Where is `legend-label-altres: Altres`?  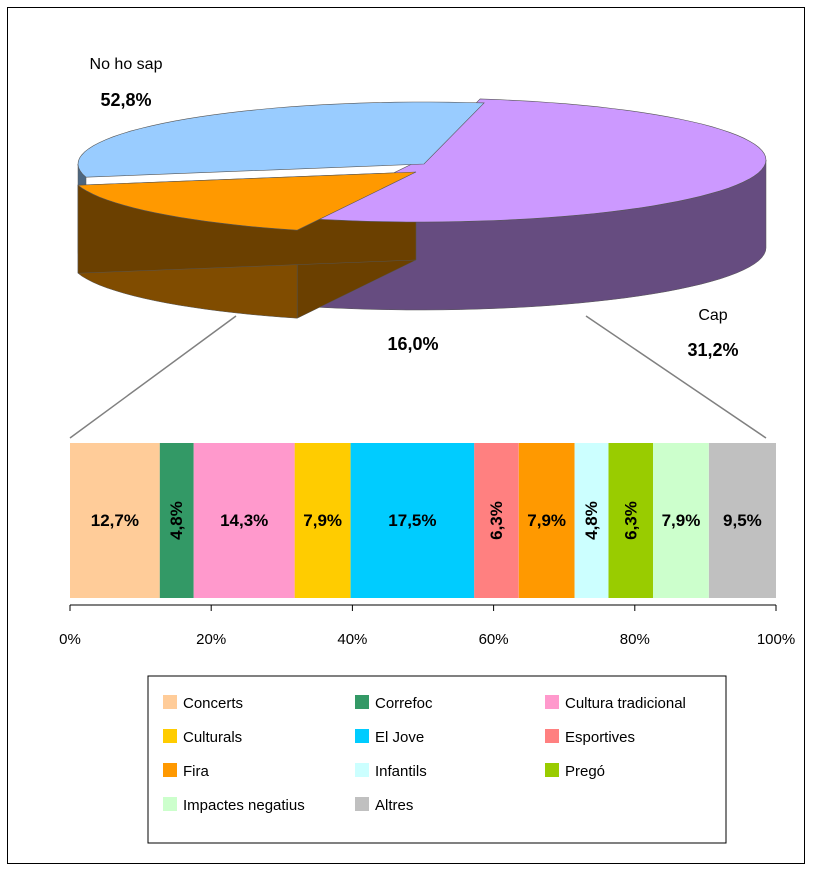
legend-label-altres: Altres is located at coordinates (394, 805).